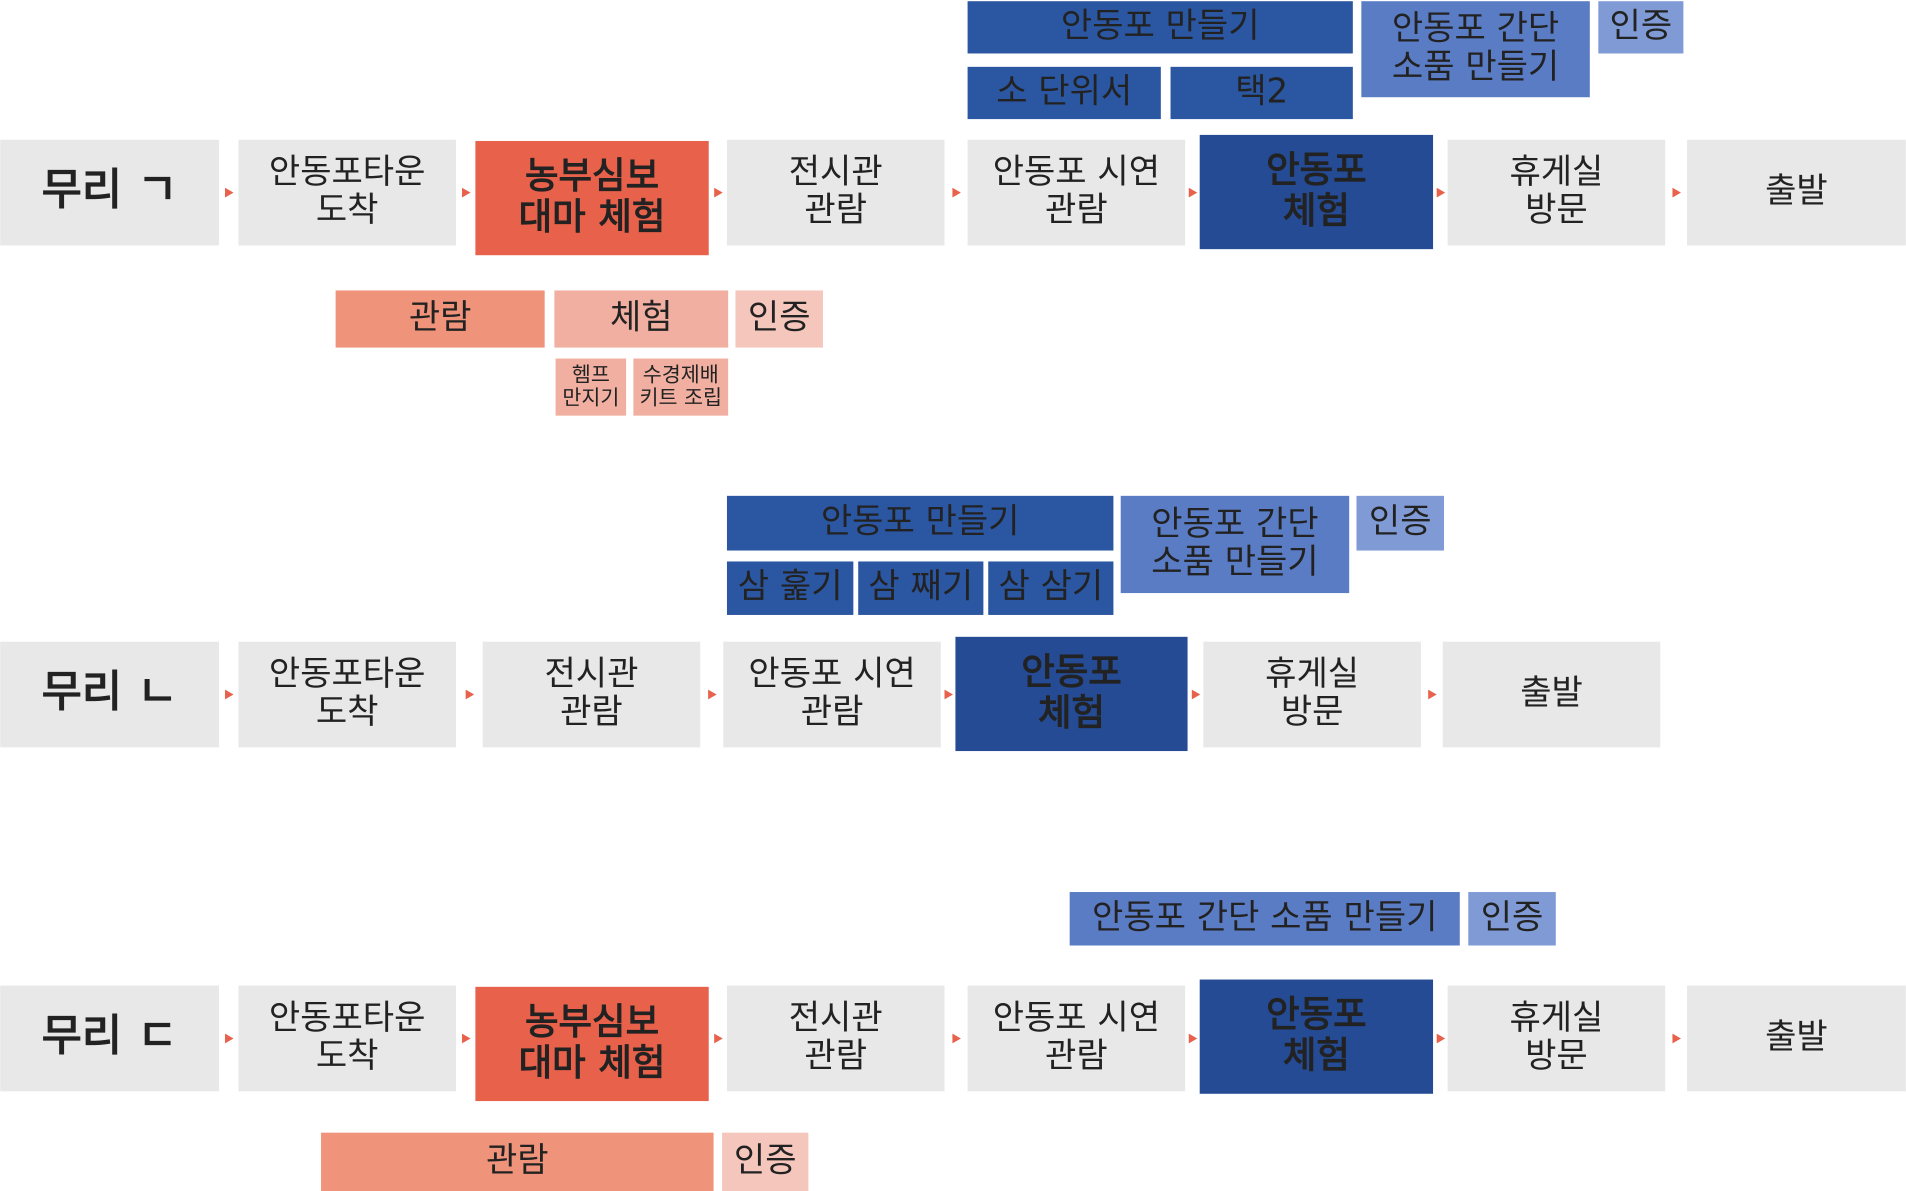 The image size is (1906, 1191). I want to click on activity-text: 삼 째기, so click(920, 587).